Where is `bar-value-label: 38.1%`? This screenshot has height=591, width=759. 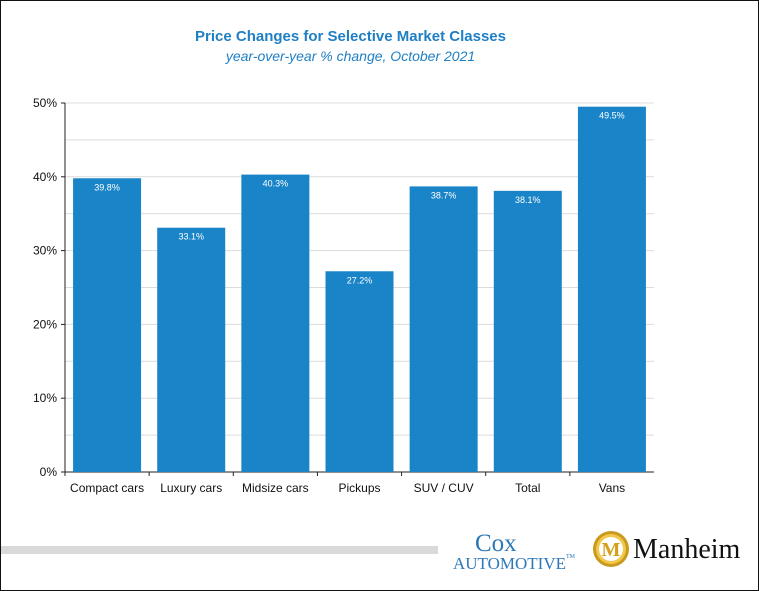
bar-value-label: 38.1% is located at coordinates (528, 200).